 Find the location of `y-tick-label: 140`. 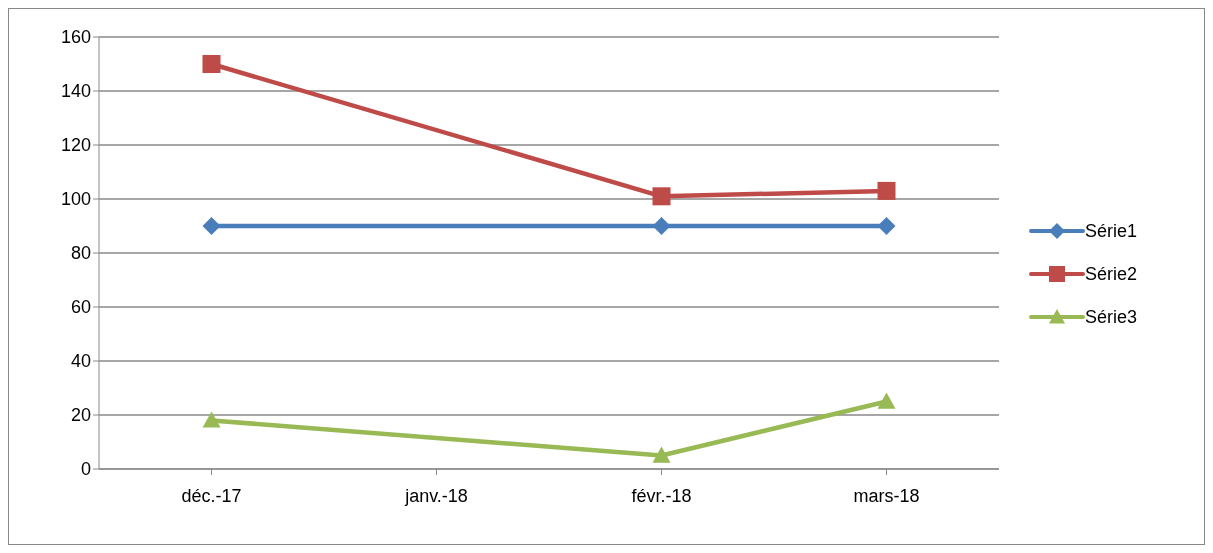

y-tick-label: 140 is located at coordinates (75, 91).